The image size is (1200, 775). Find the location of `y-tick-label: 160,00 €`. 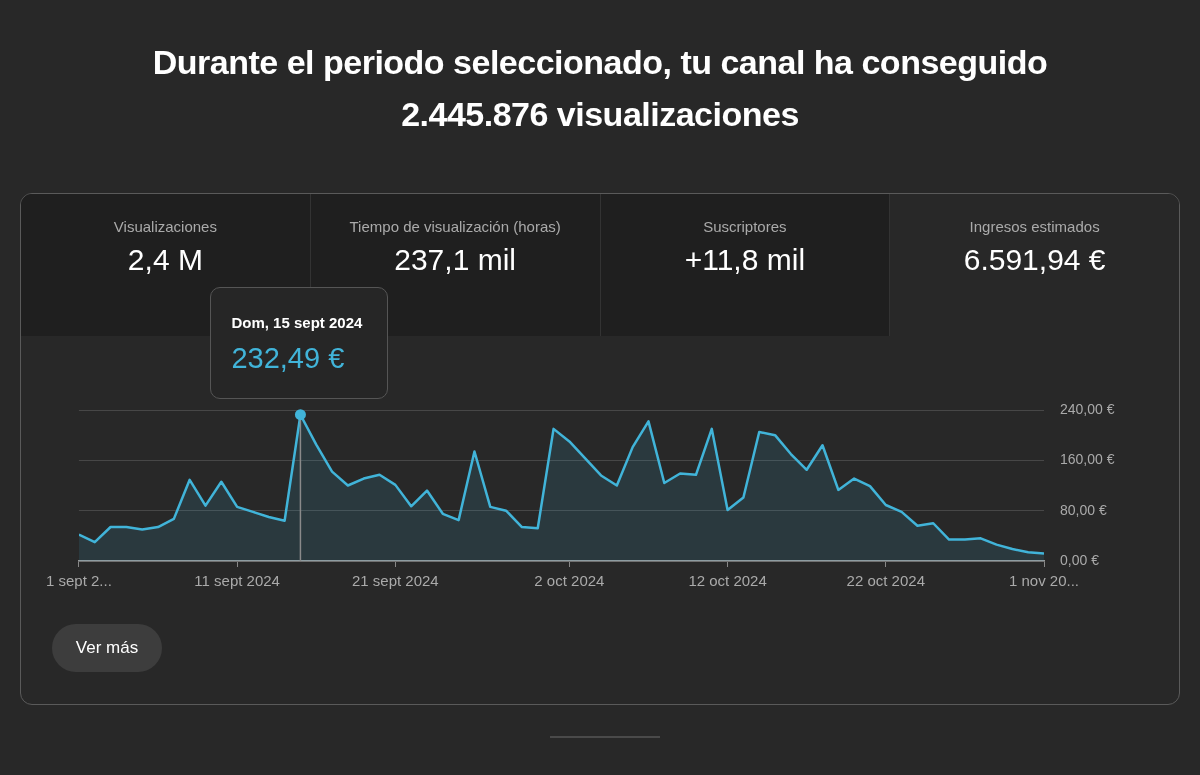

y-tick-label: 160,00 € is located at coordinates (1087, 459).